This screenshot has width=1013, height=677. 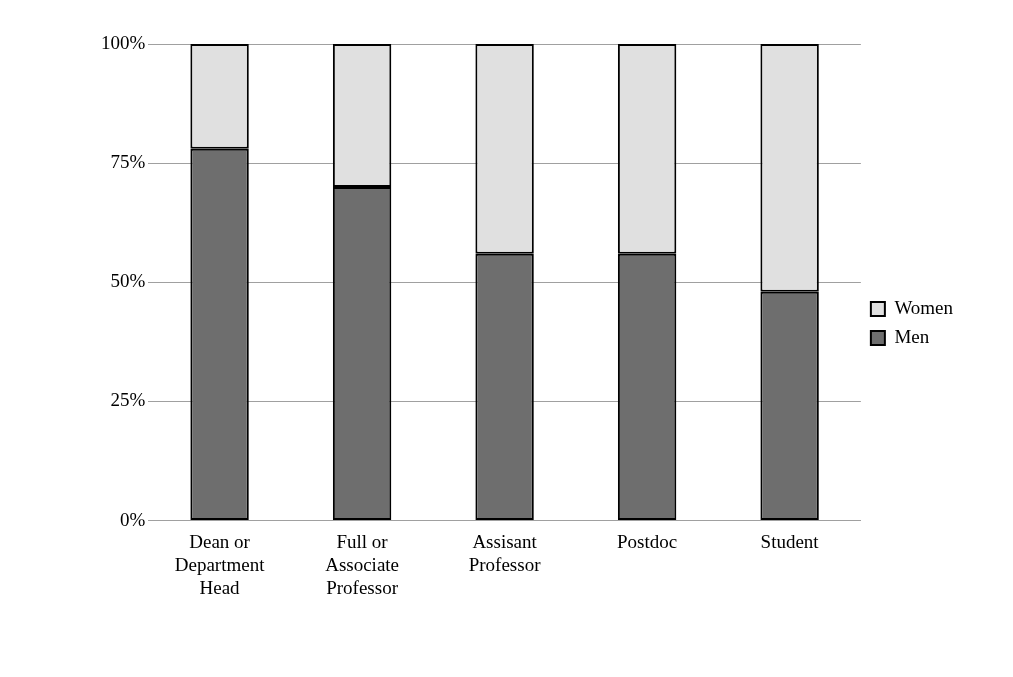 I want to click on x-tick-label: Student, so click(x=790, y=541).